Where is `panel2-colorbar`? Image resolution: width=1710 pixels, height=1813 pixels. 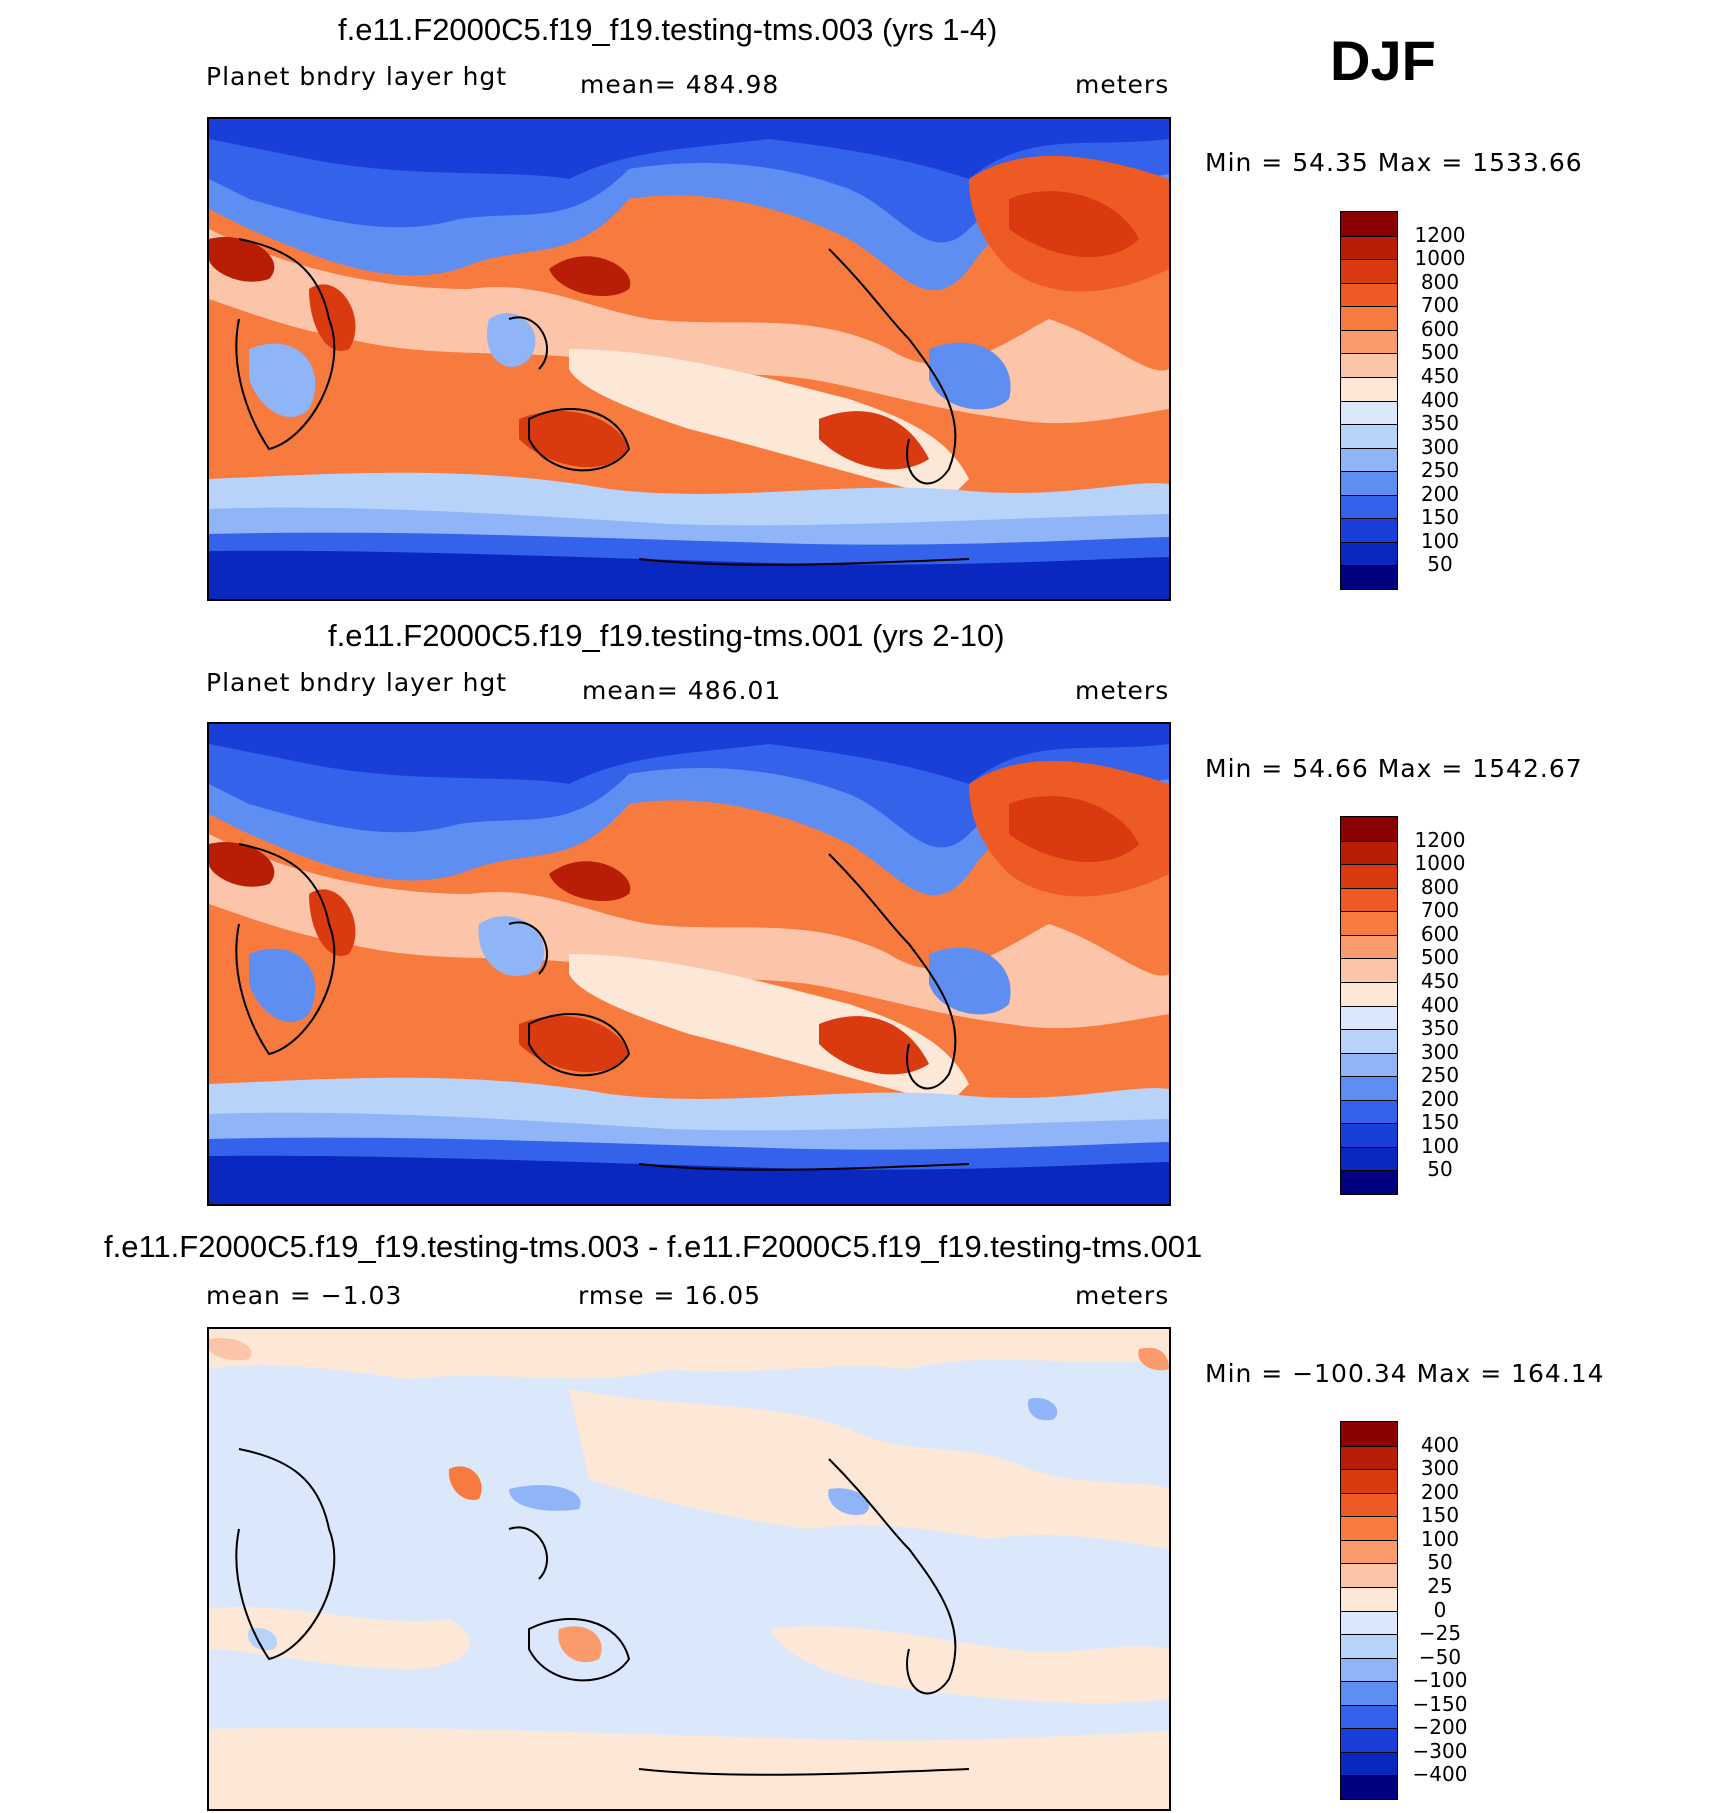
panel2-colorbar is located at coordinates (1369, 1005).